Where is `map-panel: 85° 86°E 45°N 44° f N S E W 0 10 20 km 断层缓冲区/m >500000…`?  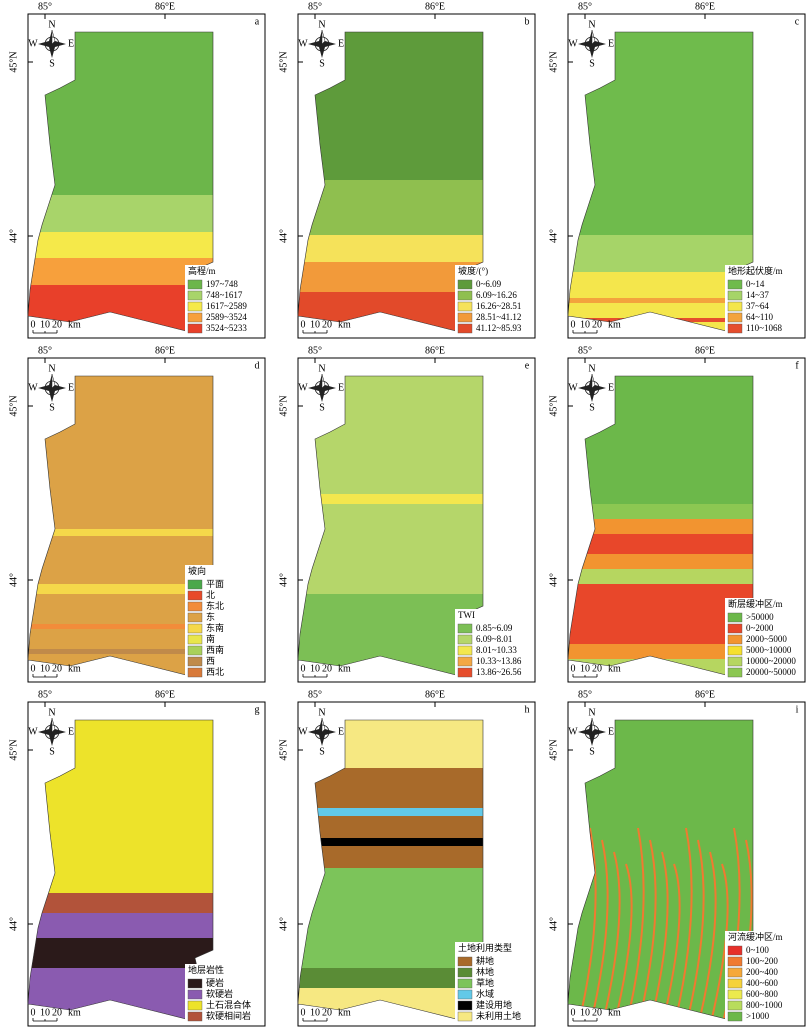 map-panel: 85° 86°E 45°N 44° f N S E W 0 10 20 km 断层缓冲区/m >500000… is located at coordinates (677, 514).